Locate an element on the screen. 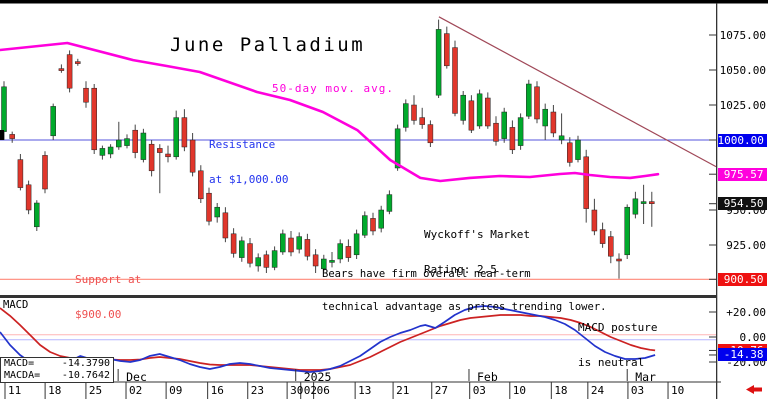 This screenshot has height=400, width=768. resistance-label: Resistance at $1,000.00 is located at coordinates (248, 162).